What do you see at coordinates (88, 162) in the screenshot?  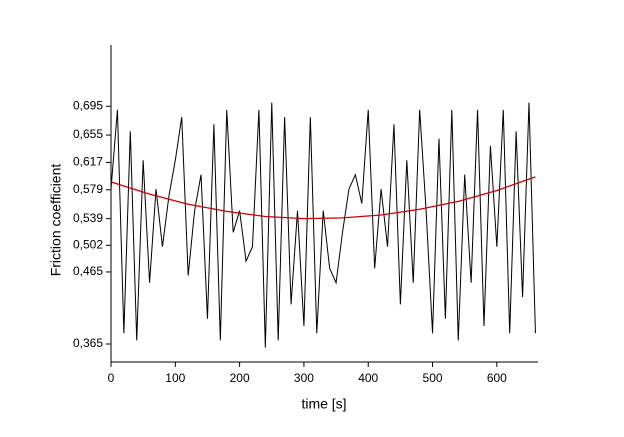 I see `y-tick-label: 0,617` at bounding box center [88, 162].